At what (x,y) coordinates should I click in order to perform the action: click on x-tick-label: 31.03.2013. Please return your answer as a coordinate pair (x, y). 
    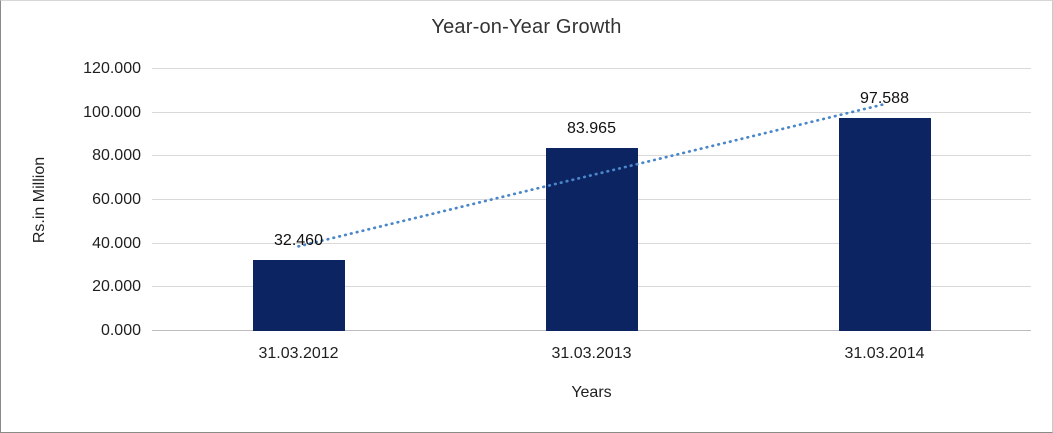
    Looking at the image, I should click on (591, 353).